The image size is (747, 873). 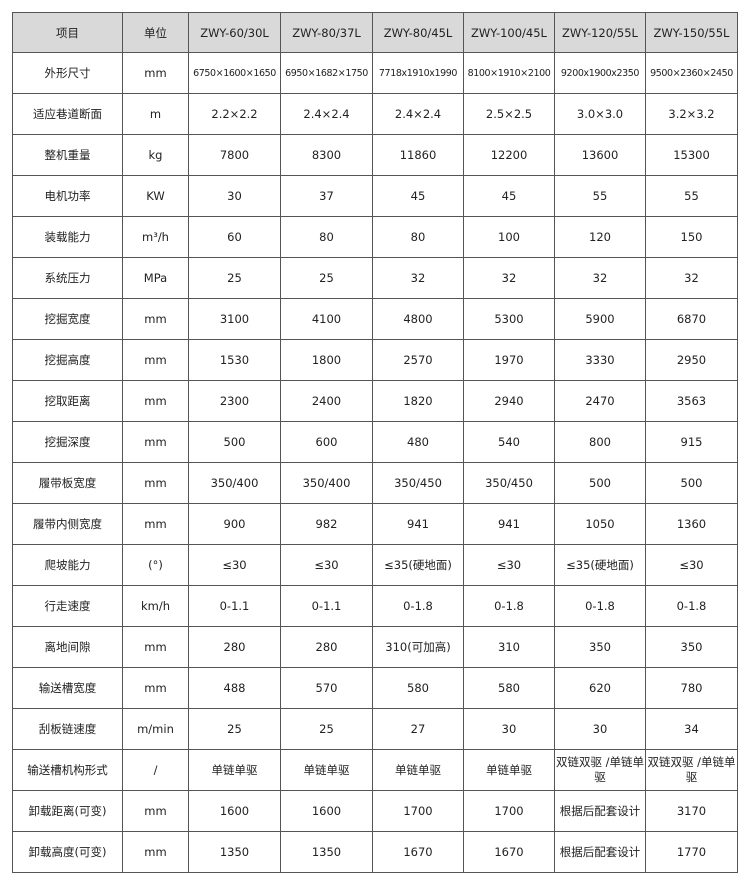 I want to click on value-cell: 350/450, so click(x=418, y=483).